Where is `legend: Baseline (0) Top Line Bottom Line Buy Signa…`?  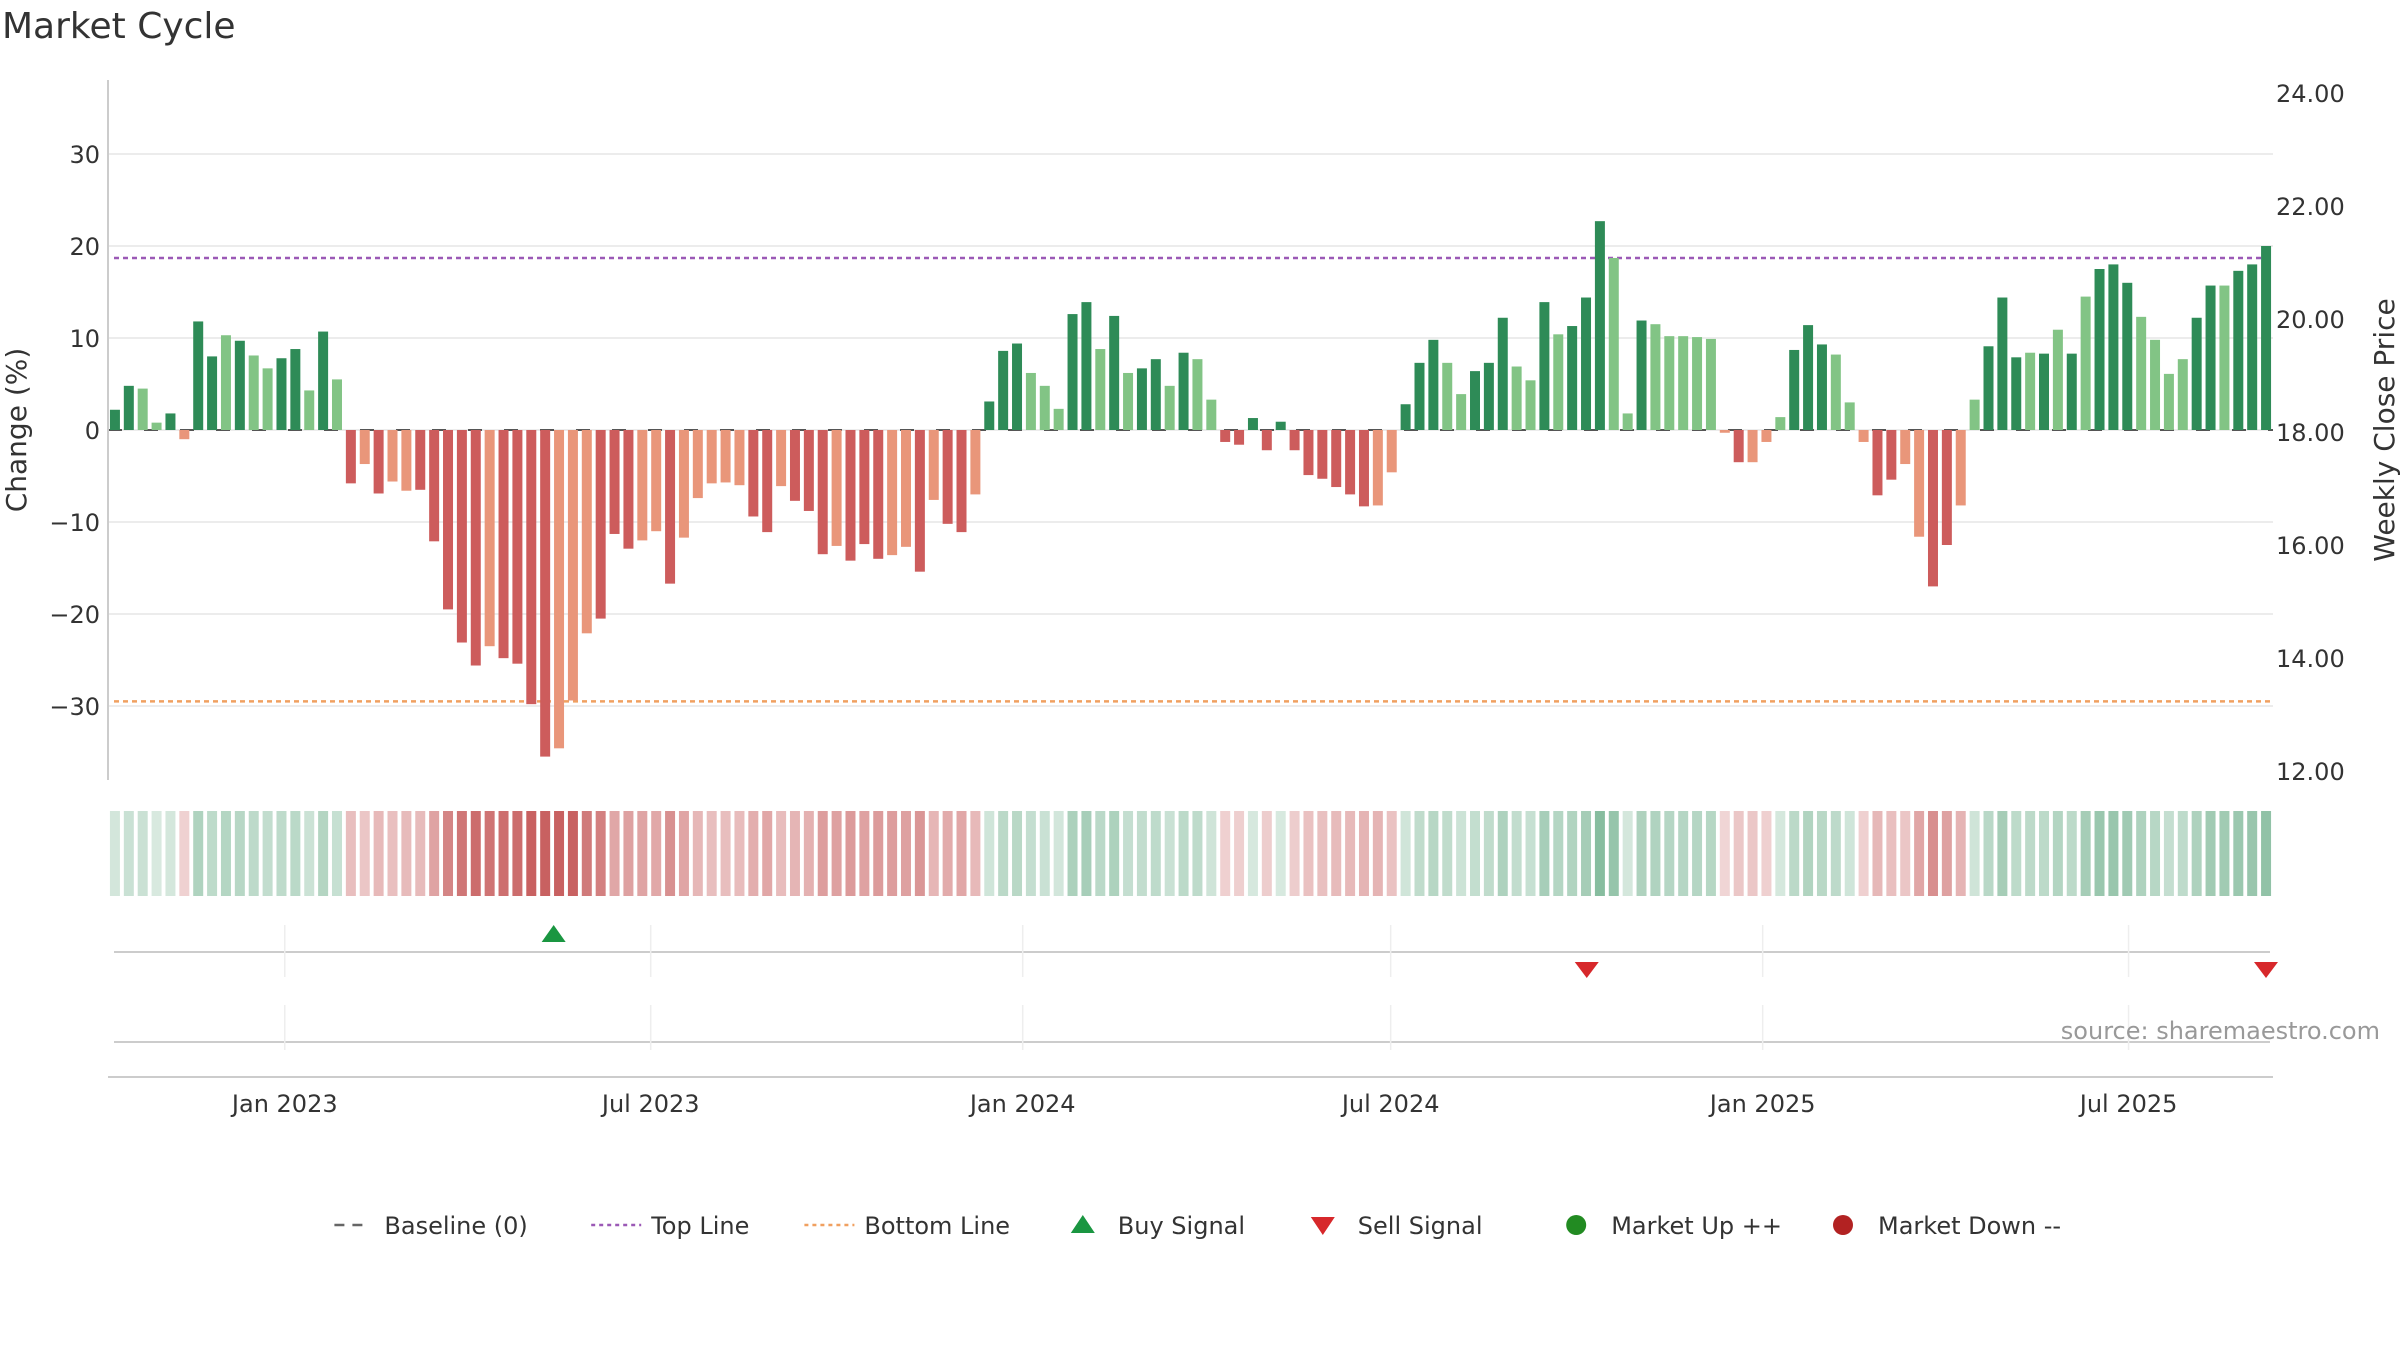
legend: Baseline (0) Top Line Bottom Line Buy Signa… is located at coordinates (1197, 1226).